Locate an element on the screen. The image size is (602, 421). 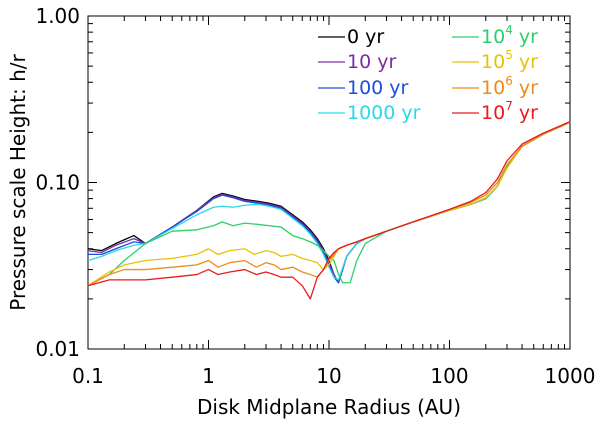
x-tick-label: 1 is located at coordinates (208, 376).